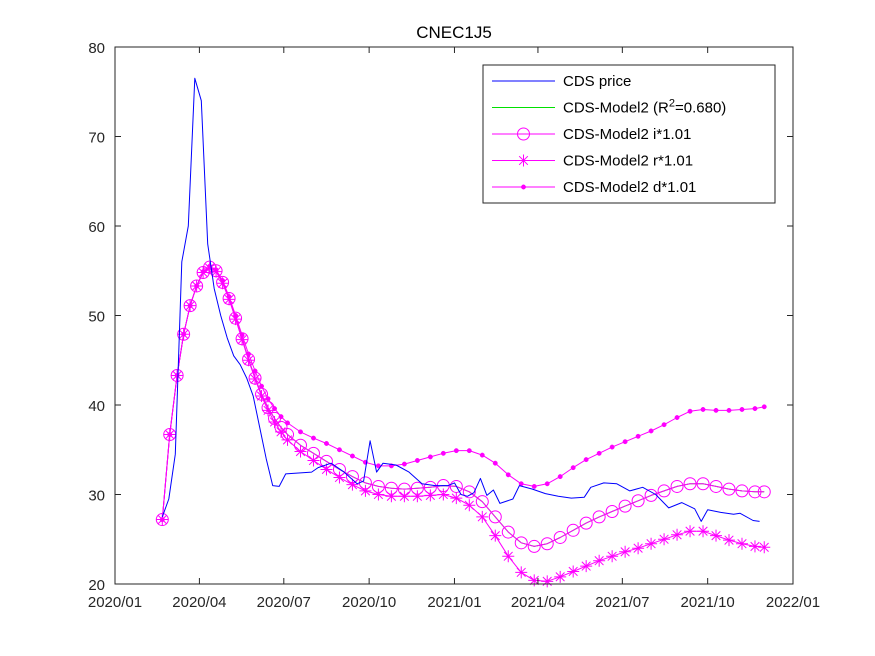 This screenshot has width=875, height=656. What do you see at coordinates (96, 496) in the screenshot?
I see `y-tick-label: 30` at bounding box center [96, 496].